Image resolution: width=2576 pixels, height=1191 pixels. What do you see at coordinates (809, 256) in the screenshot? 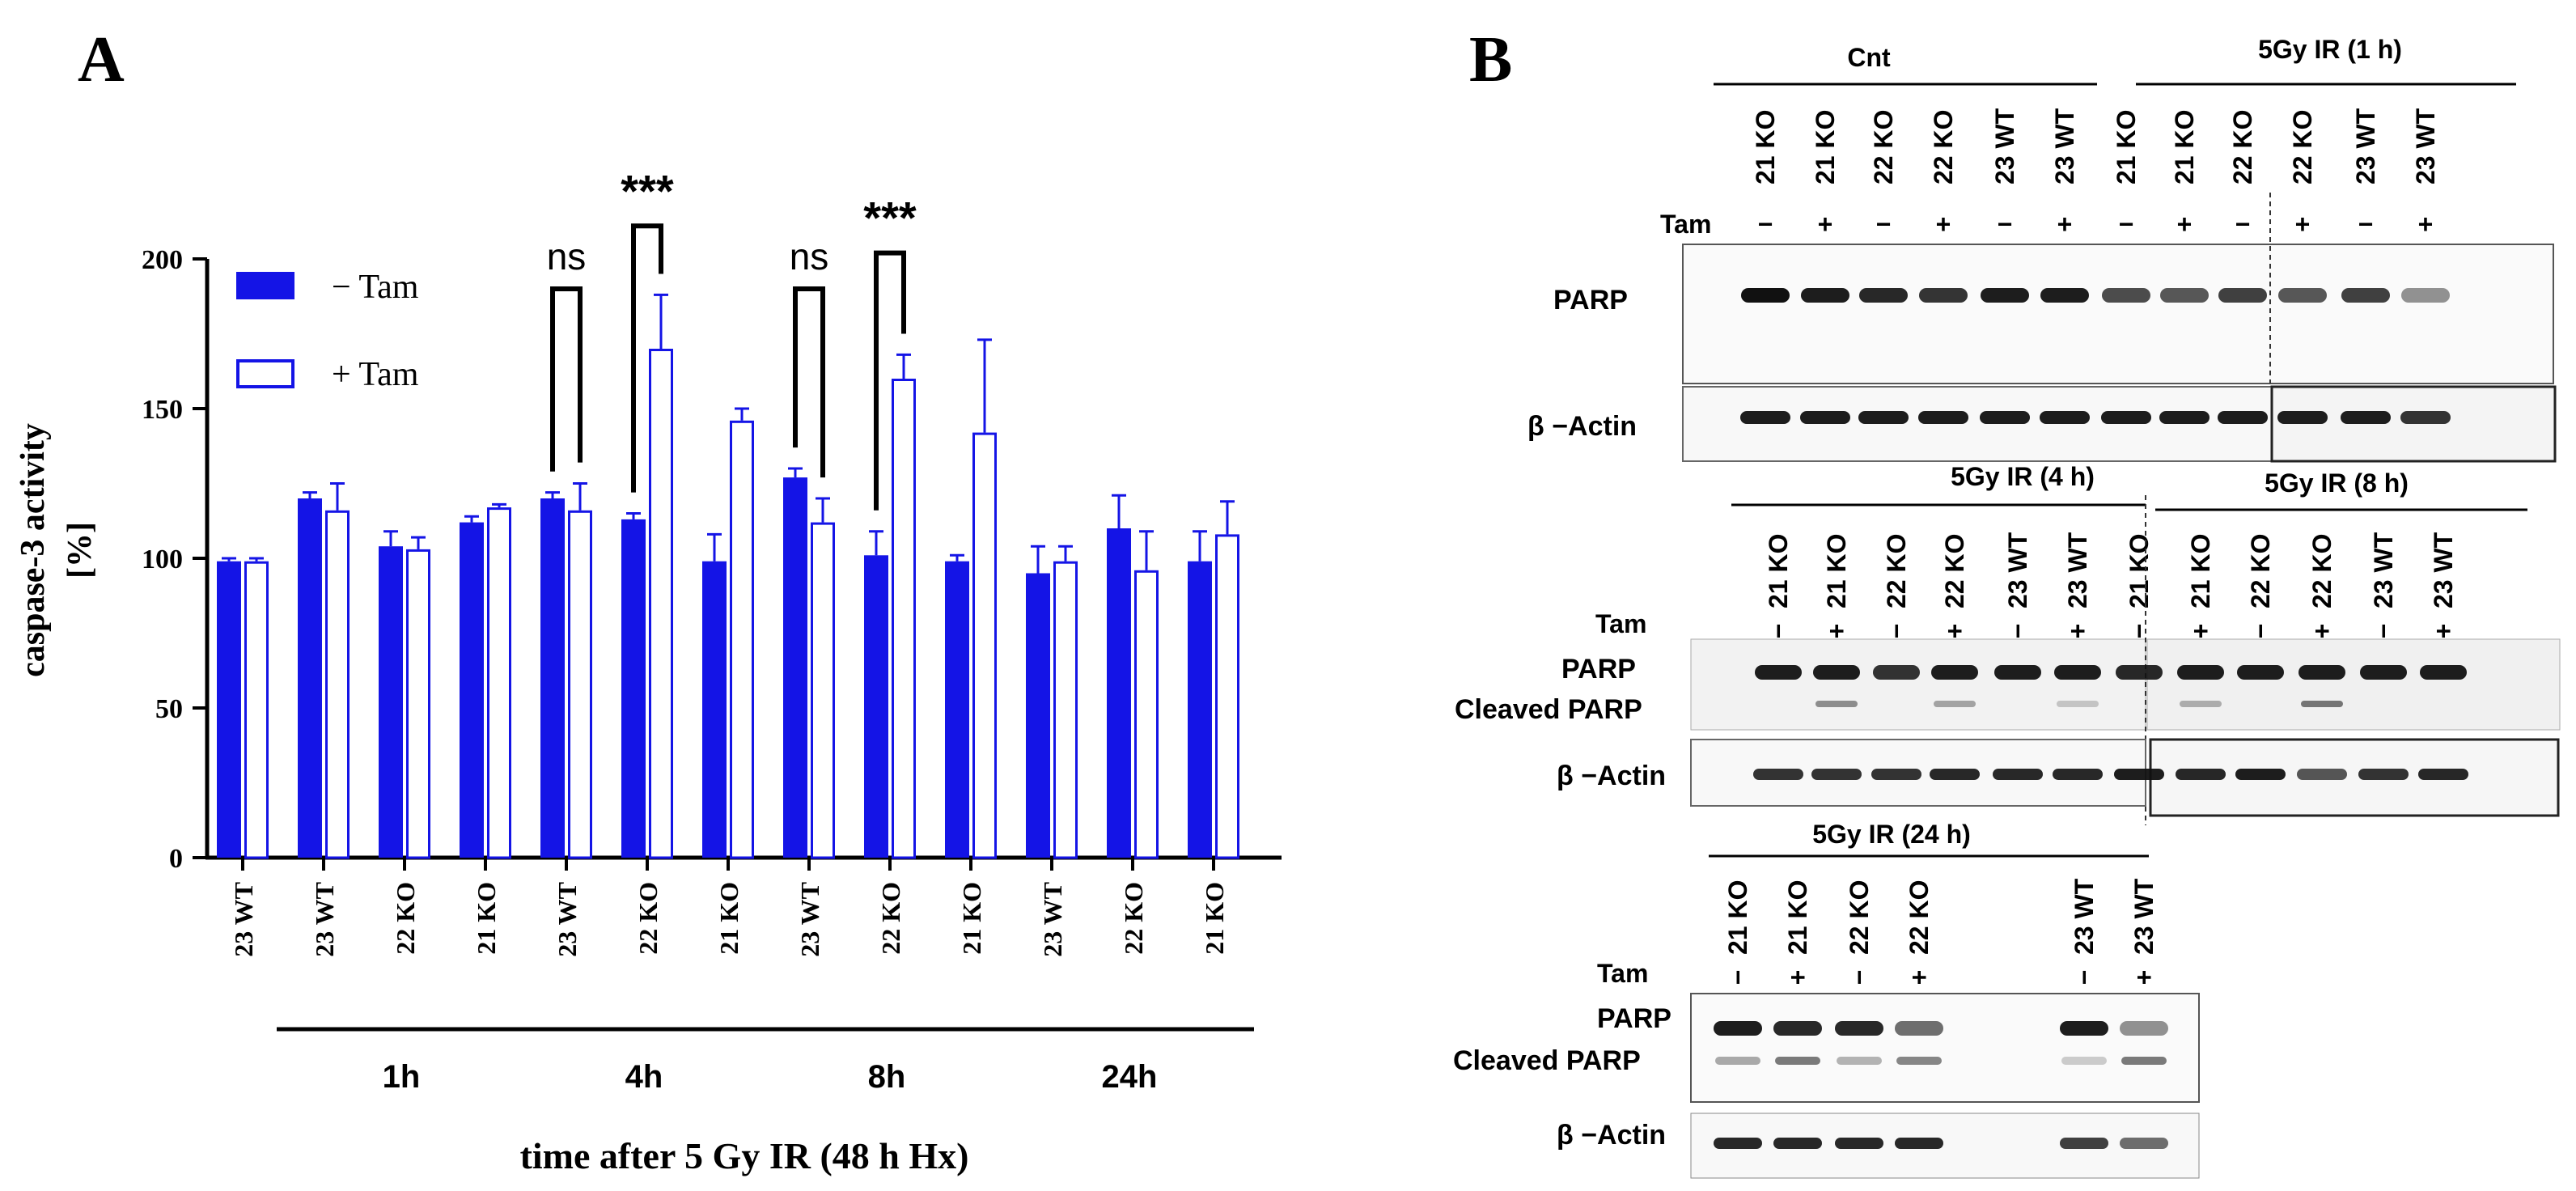
I see `significance-label-2: ns` at bounding box center [809, 256].